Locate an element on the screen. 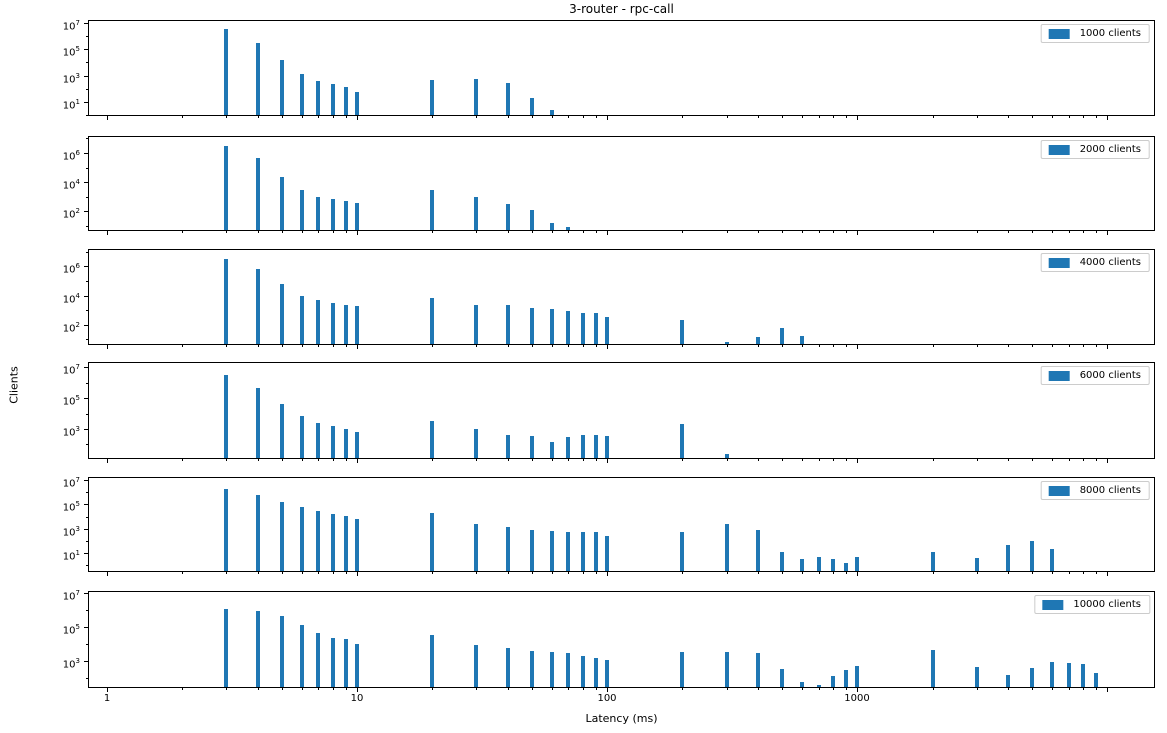 The width and height of the screenshot is (1167, 733). chart-title: 3-router - rpc-call is located at coordinates (621, 9).